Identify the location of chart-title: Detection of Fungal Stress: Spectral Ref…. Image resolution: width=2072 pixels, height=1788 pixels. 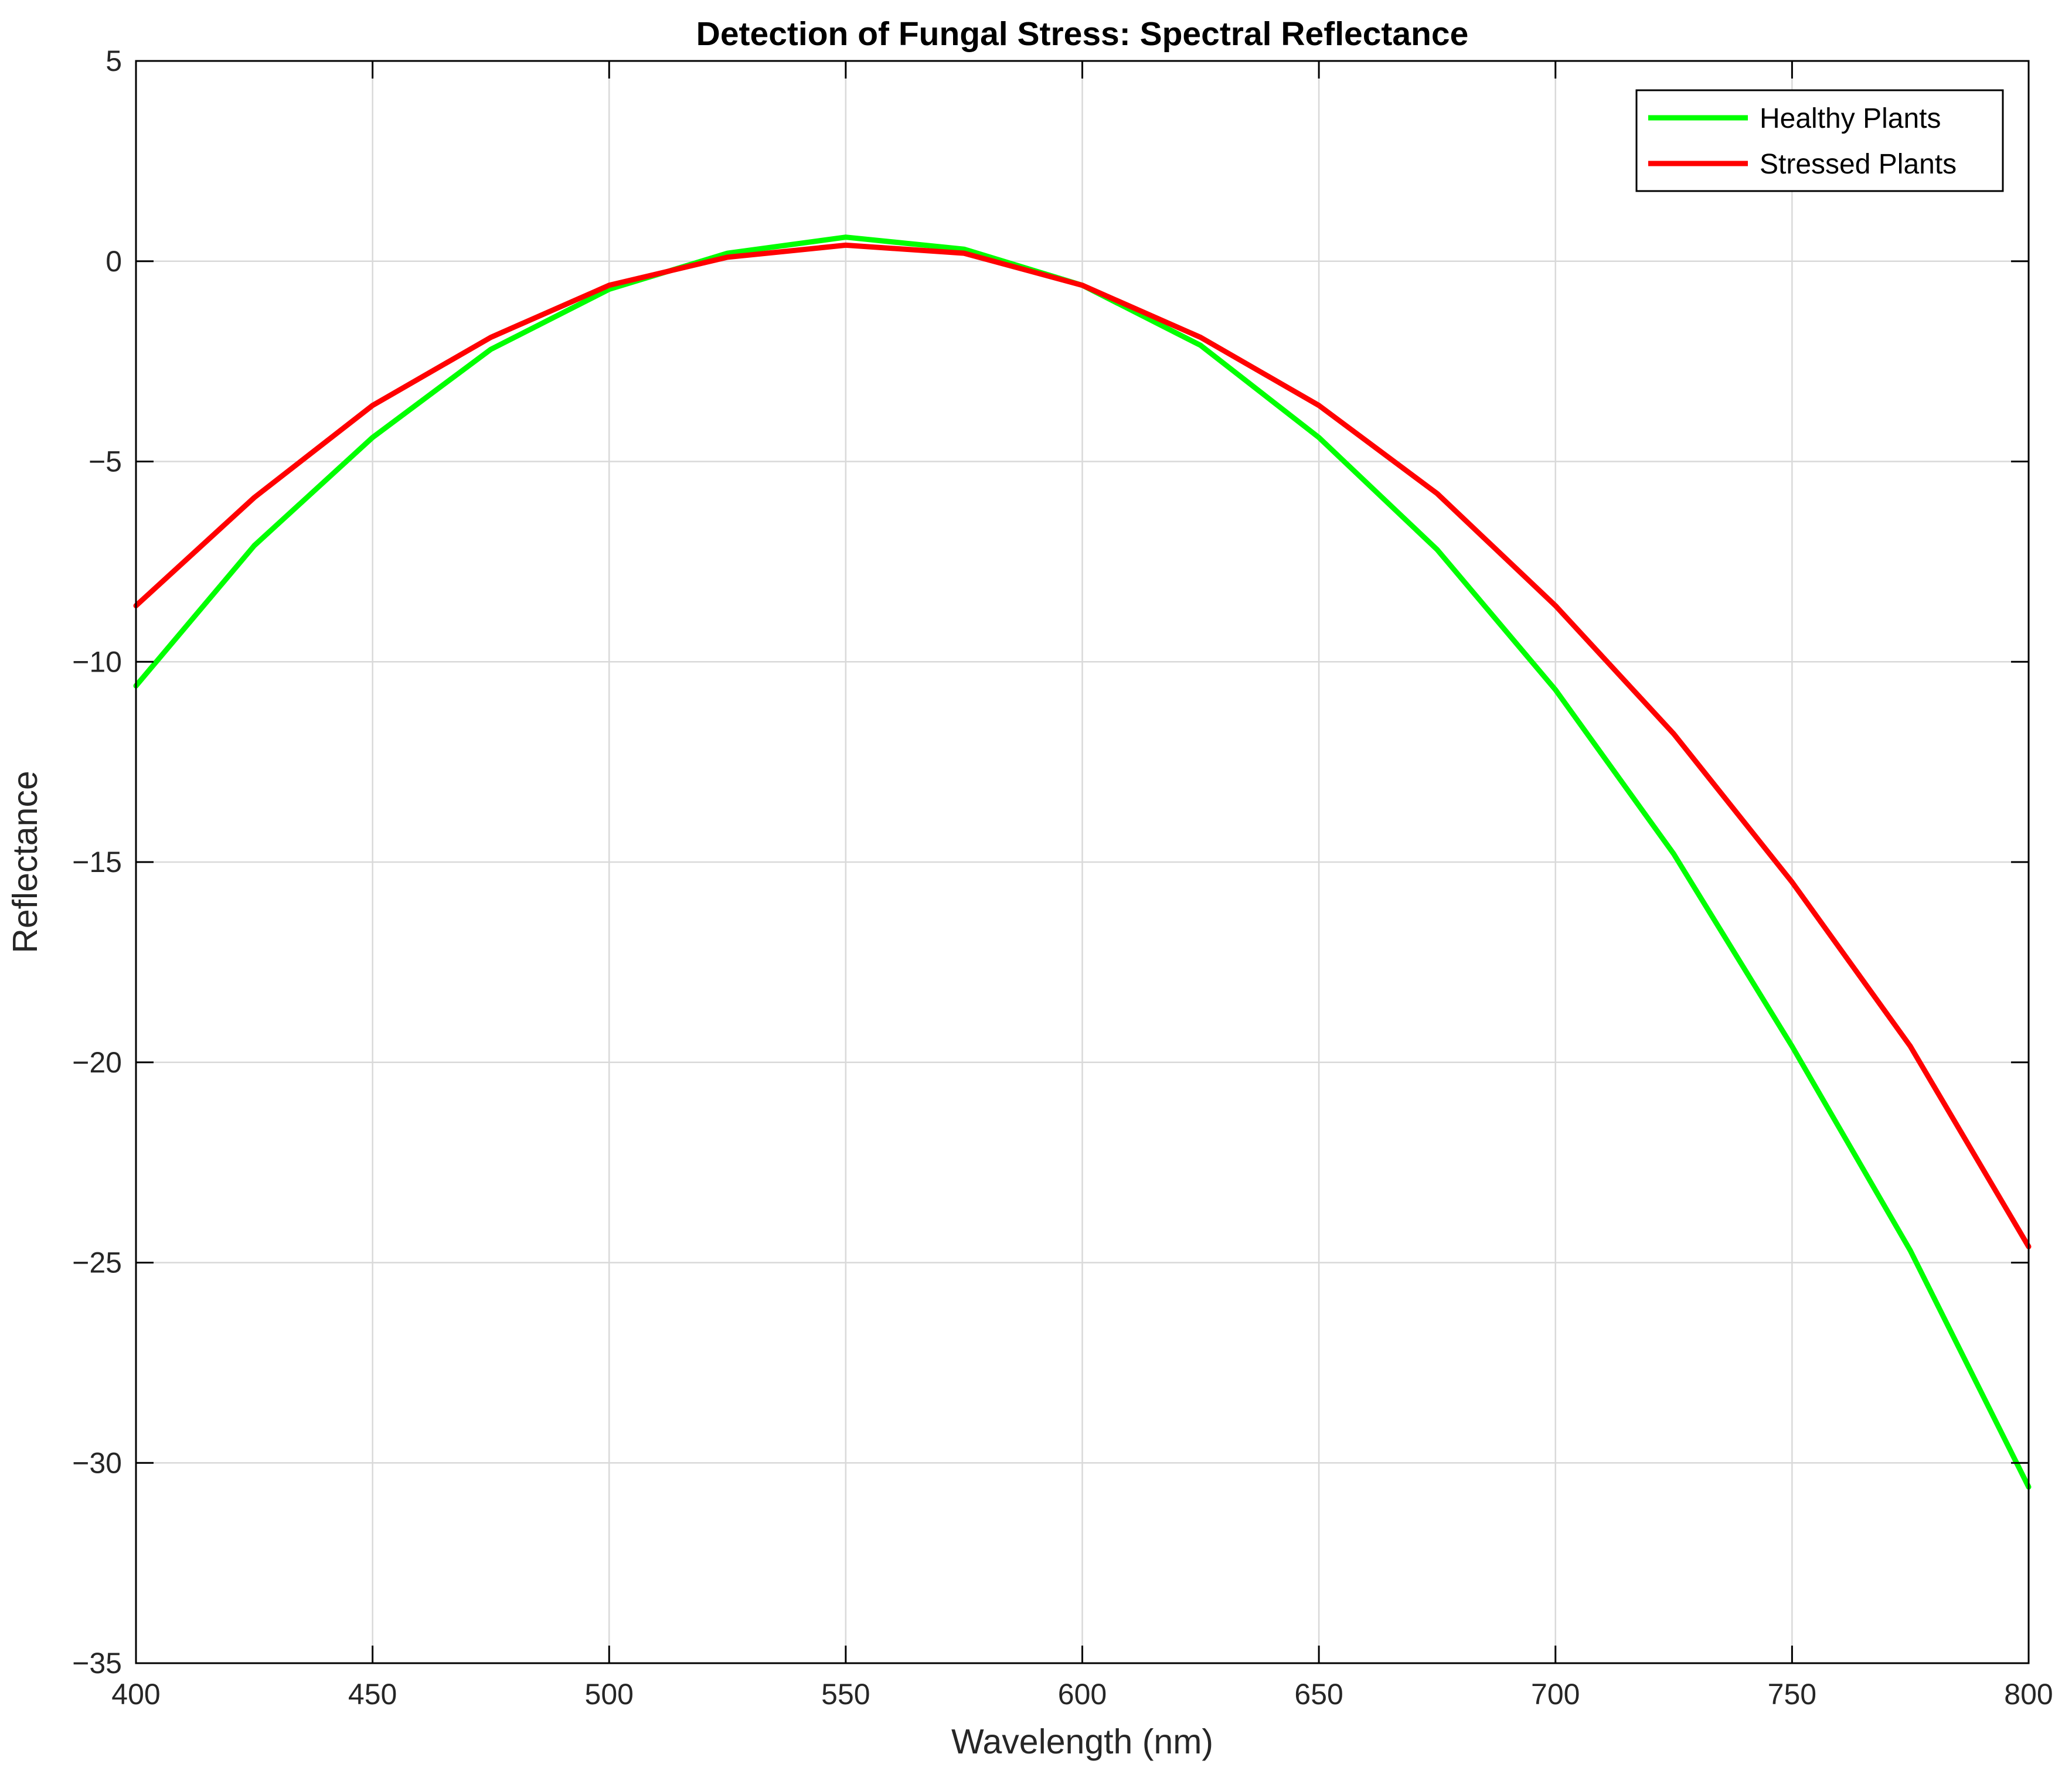
(1082, 34).